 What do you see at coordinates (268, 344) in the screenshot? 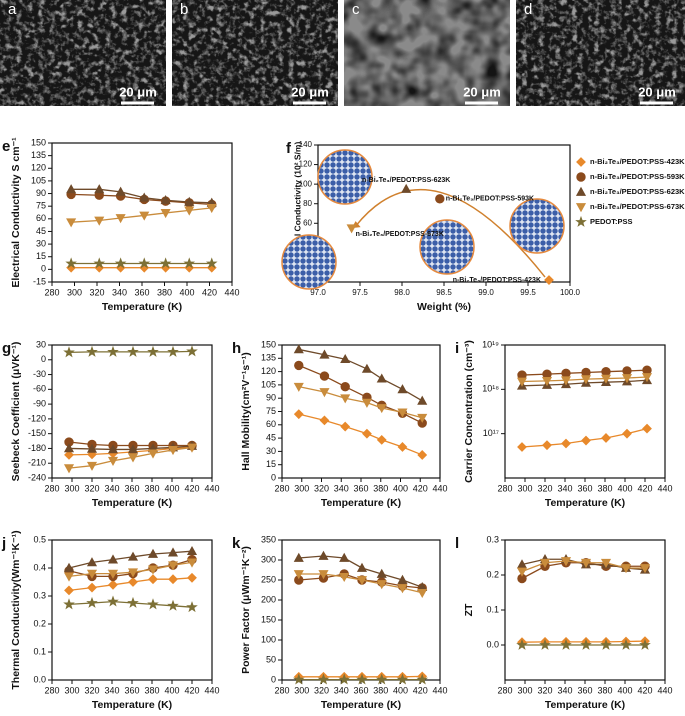
I see `y-tick-label: 150` at bounding box center [268, 344].